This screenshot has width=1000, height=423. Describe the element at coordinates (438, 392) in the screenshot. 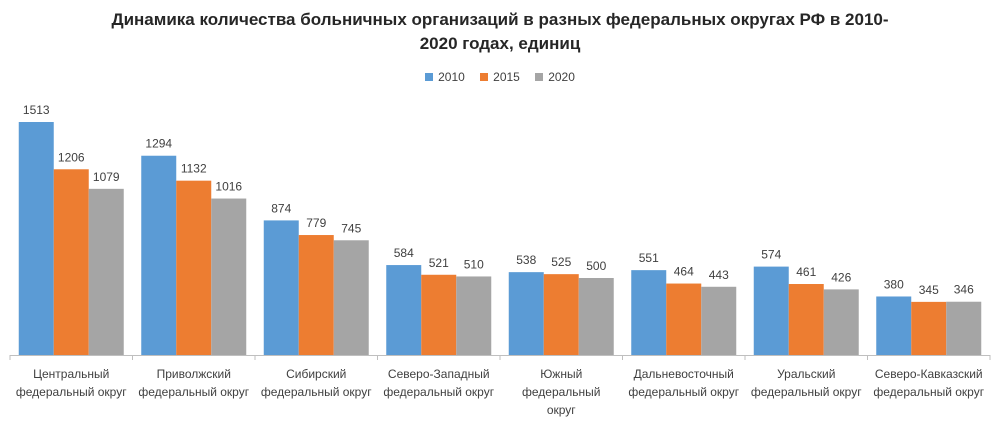

I see `category-label-3-line-1: федеральный округ` at that location.